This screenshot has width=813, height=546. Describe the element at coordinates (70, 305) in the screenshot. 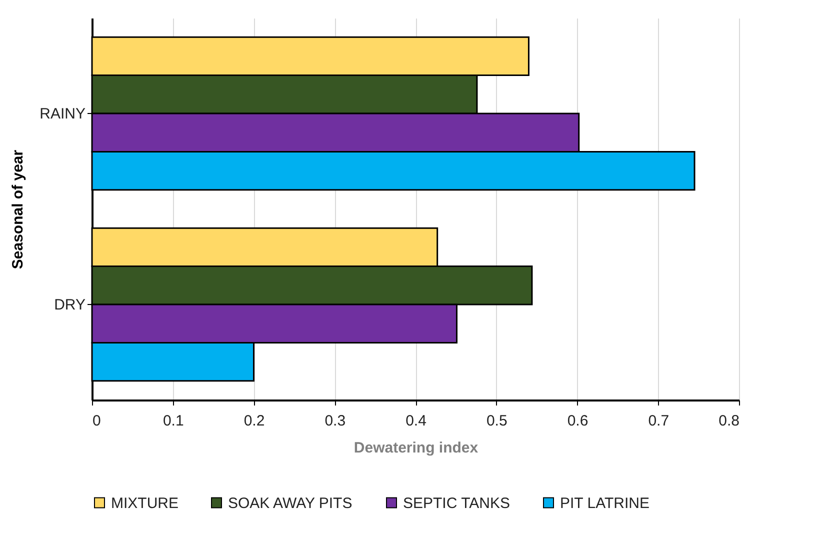

I see `y-tick-label: DRY` at that location.